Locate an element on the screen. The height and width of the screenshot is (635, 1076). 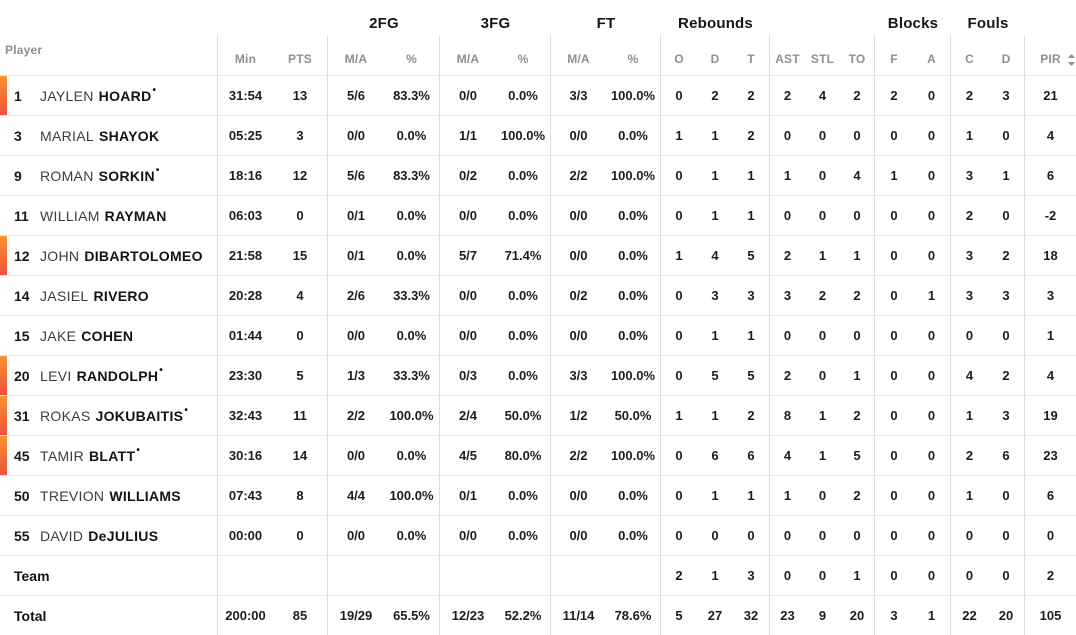
stat-cell-blk-f: 3 is located at coordinates (894, 615).